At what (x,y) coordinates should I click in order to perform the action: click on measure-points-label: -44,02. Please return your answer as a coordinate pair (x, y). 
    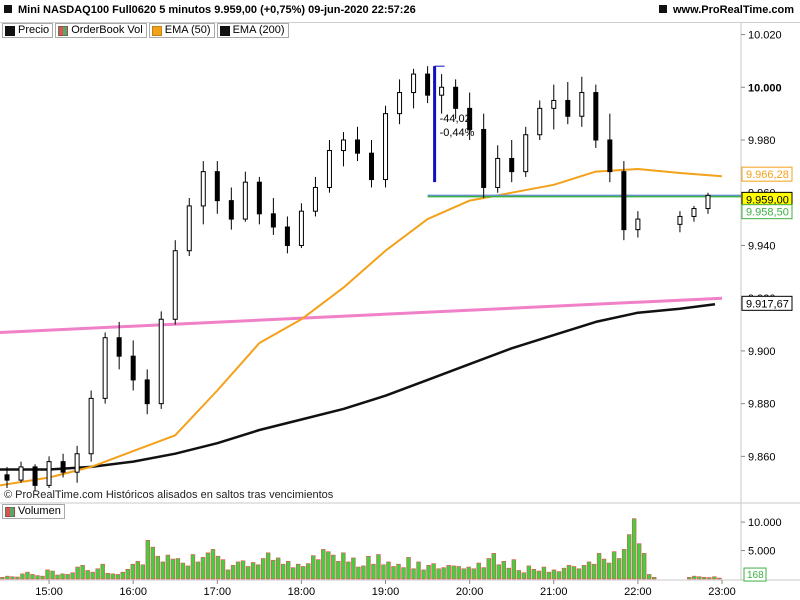
    Looking at the image, I should click on (455, 119).